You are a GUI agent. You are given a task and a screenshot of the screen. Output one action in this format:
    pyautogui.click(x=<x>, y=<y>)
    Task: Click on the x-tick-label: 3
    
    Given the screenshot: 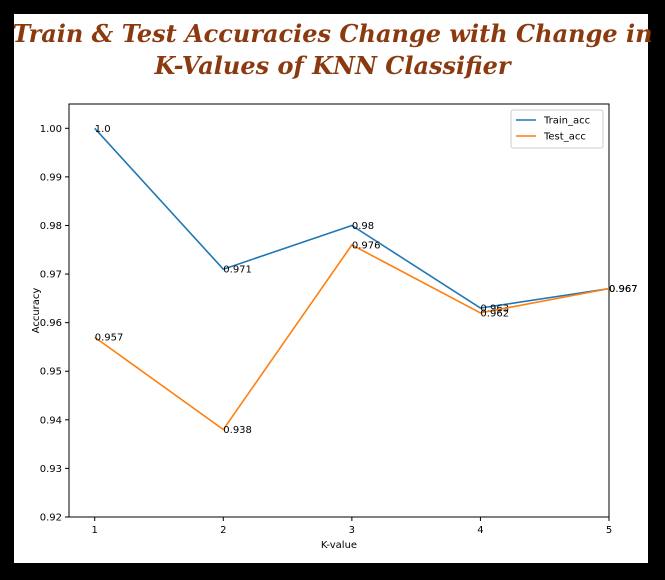 What is the action you would take?
    pyautogui.click(x=352, y=530)
    